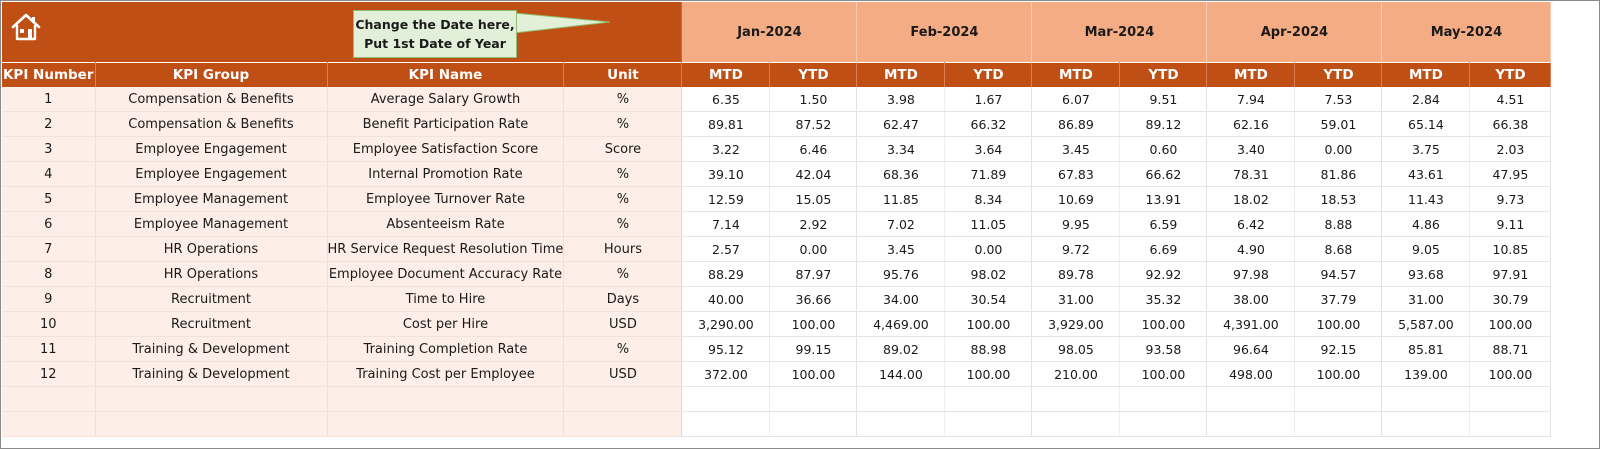 This screenshot has width=1600, height=449. Describe the element at coordinates (1163, 249) in the screenshot. I see `ytd-value-cell: 6.69` at that location.